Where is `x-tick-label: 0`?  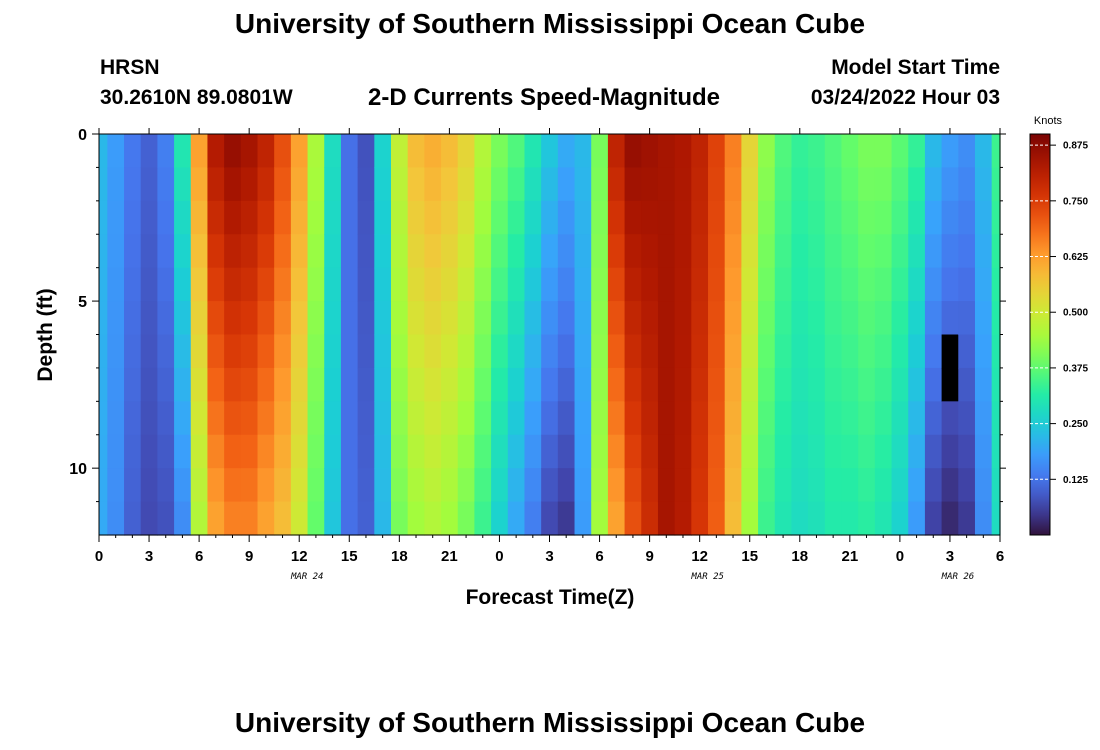 x-tick-label: 0 is located at coordinates (499, 556).